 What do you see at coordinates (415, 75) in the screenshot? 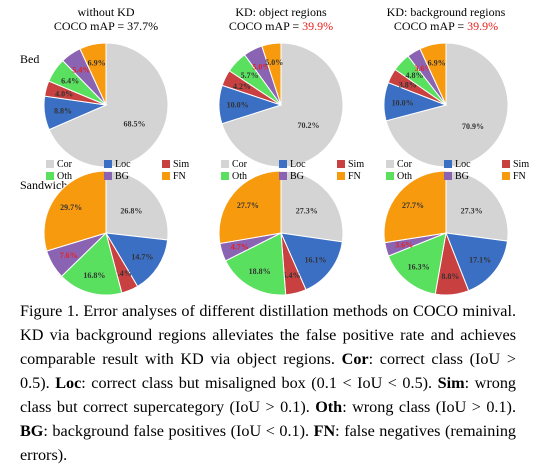
I see `slice-label-oth: 4.8%` at bounding box center [415, 75].